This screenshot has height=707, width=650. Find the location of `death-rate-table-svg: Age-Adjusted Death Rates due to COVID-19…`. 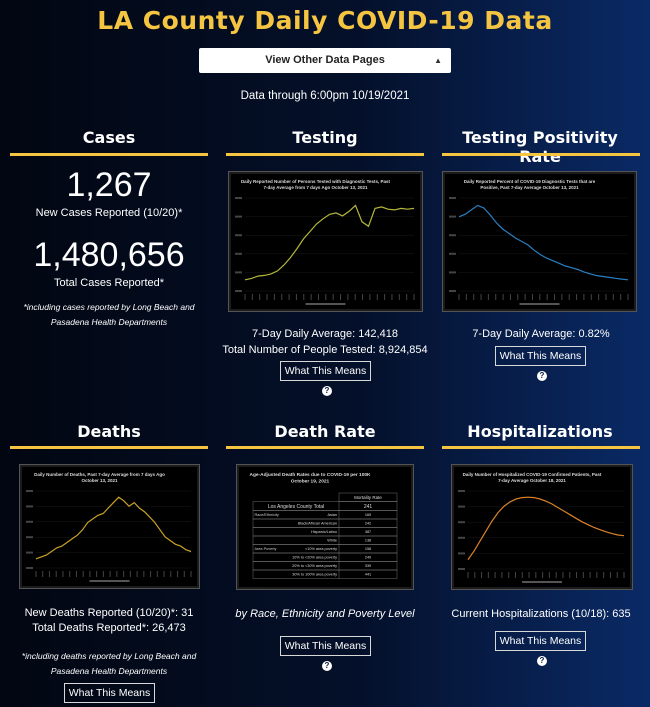

death-rate-table-svg: Age-Adjusted Death Rates due to COVID-19… is located at coordinates (323, 525).